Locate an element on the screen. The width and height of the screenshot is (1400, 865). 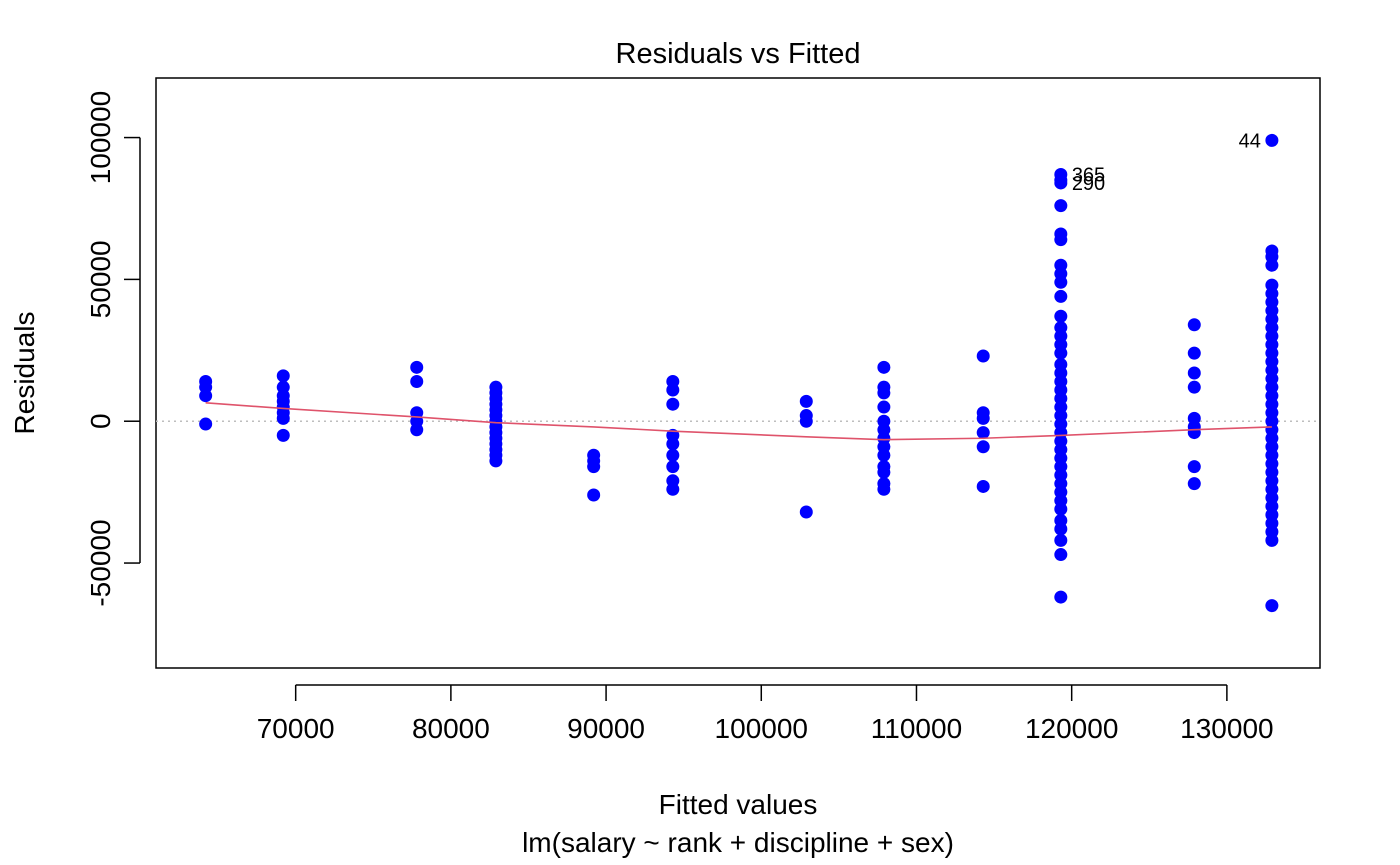
chart-subtitle: lm(salary ~ rank + discipline + sex) is located at coordinates (738, 842).